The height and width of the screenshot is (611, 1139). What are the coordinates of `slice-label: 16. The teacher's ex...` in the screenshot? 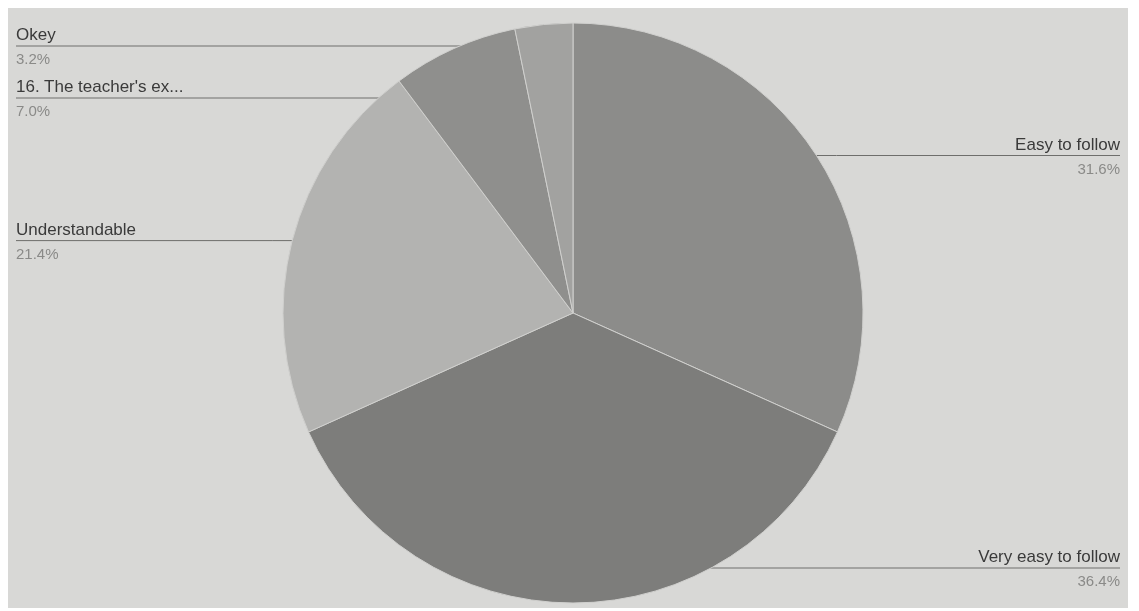 It's located at (100, 86).